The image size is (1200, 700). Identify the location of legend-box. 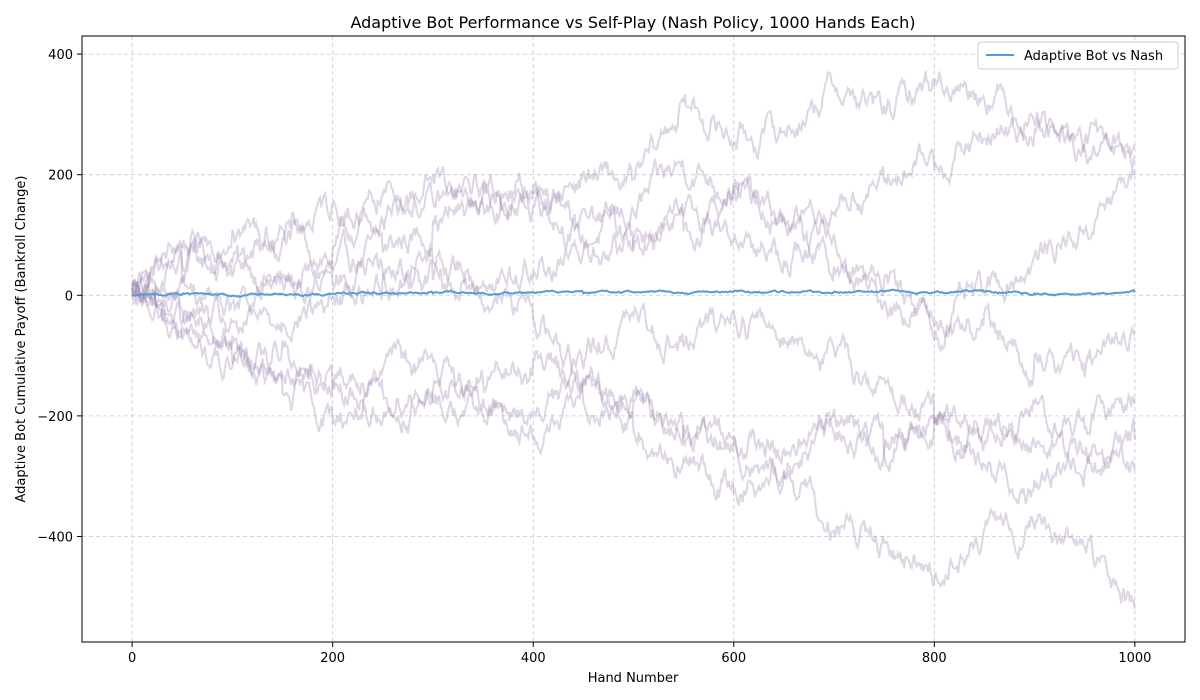
(1078, 55).